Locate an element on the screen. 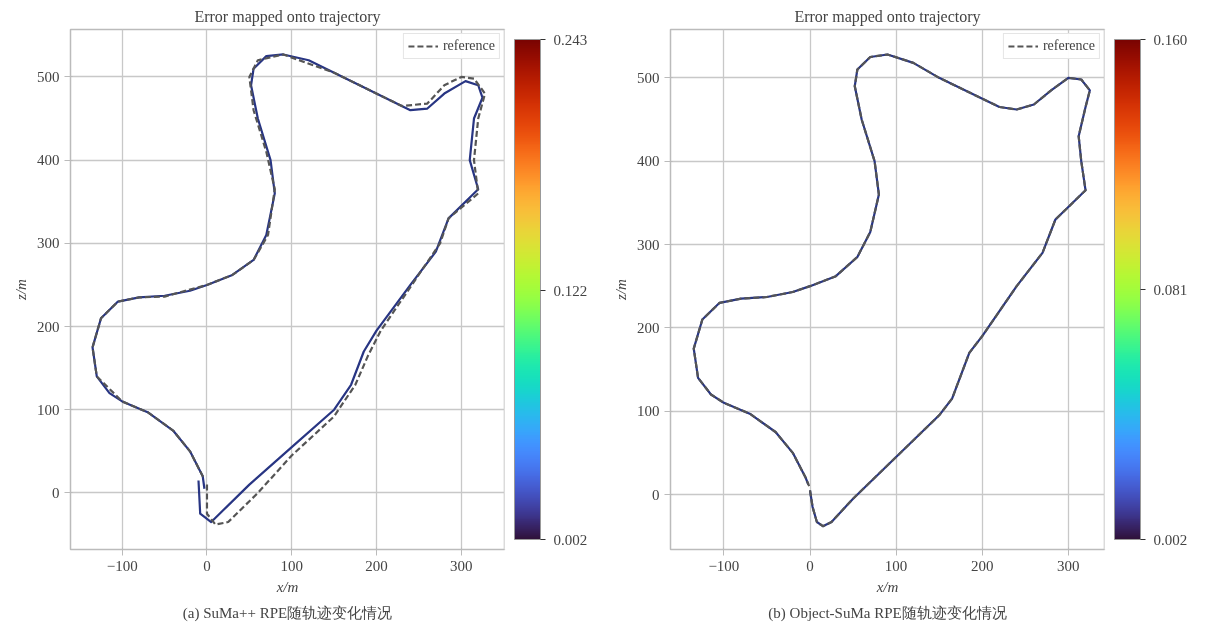  color-bar-label: 0.081 is located at coordinates (1170, 289).